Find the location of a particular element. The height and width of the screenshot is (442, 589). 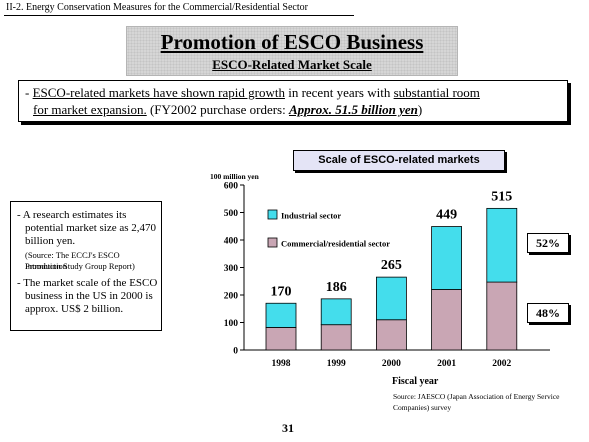

y-tick-label: 500 is located at coordinates (231, 214).